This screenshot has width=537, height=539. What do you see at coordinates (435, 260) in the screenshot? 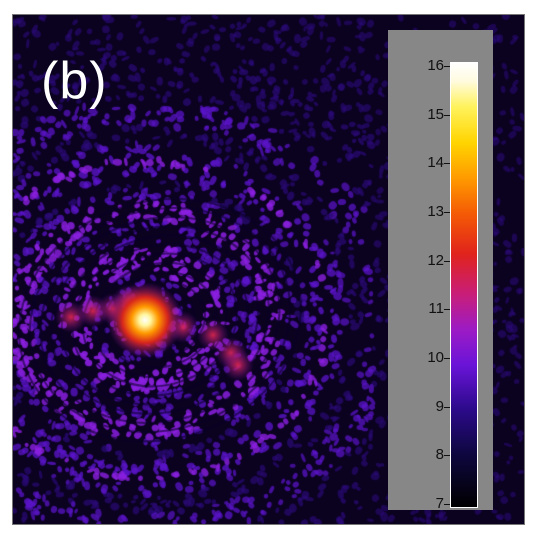
I see `colorbar-tick-12: 12` at bounding box center [435, 260].